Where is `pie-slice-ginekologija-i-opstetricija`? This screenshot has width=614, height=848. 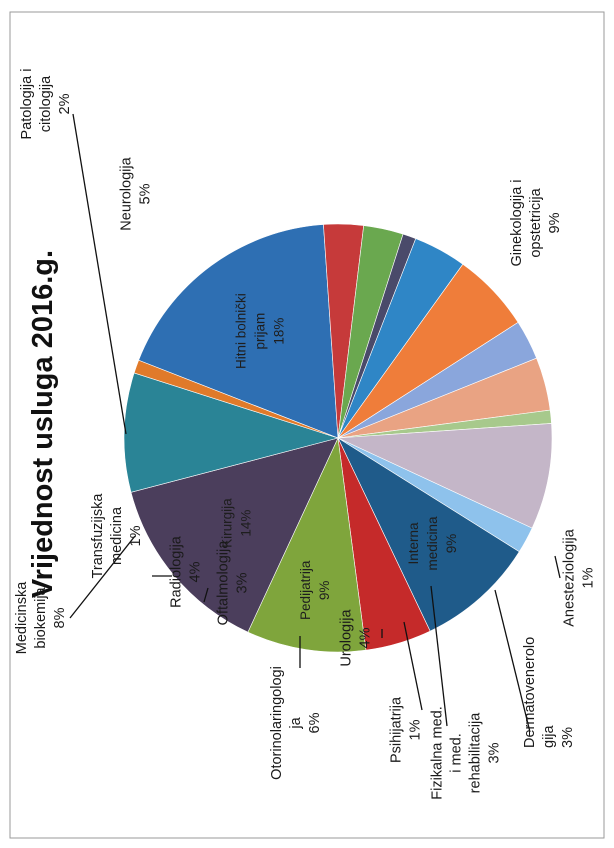
pie-slice-ginekologija-i-opstetricija is located at coordinates (231, 432).